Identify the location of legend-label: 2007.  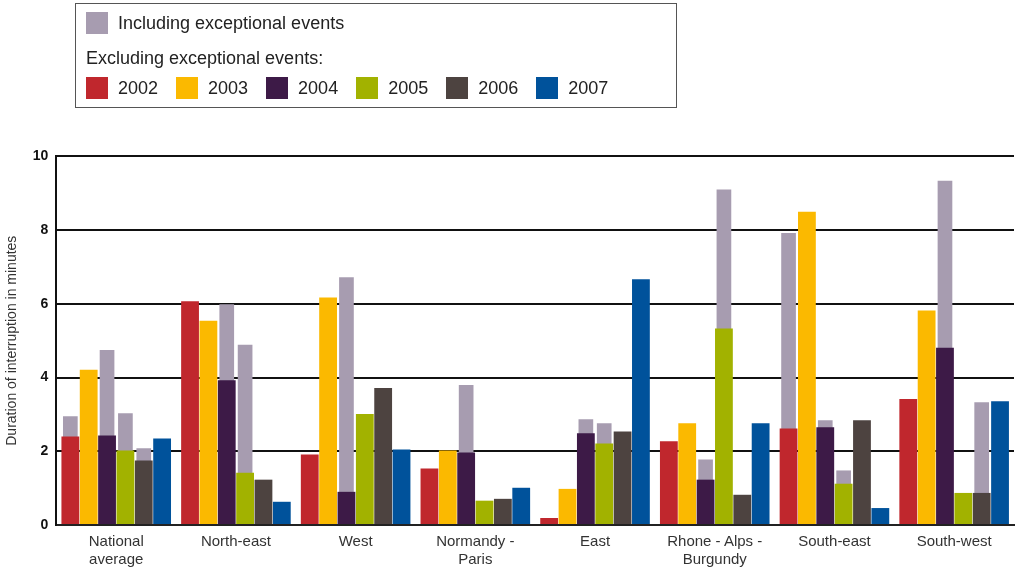
(588, 88).